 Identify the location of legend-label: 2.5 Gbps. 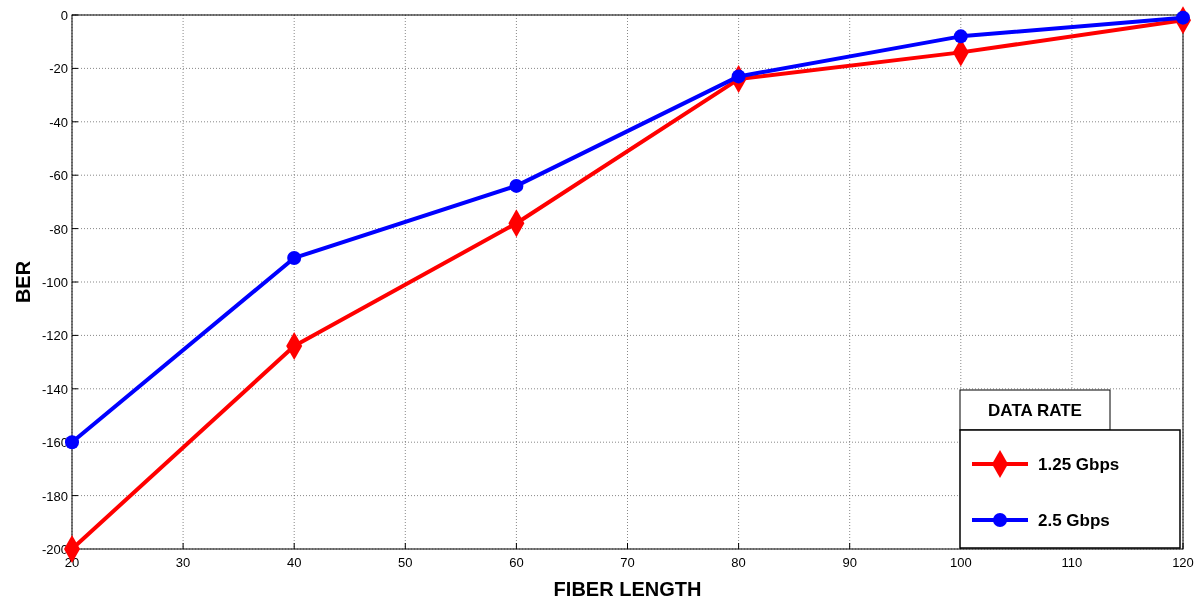
(1074, 520).